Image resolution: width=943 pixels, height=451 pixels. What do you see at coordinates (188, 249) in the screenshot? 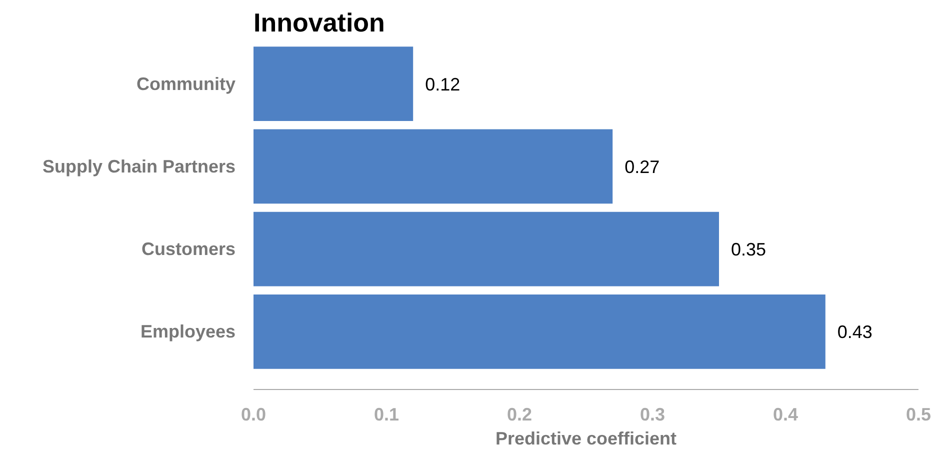
I see `y-tick-label: Customers` at bounding box center [188, 249].